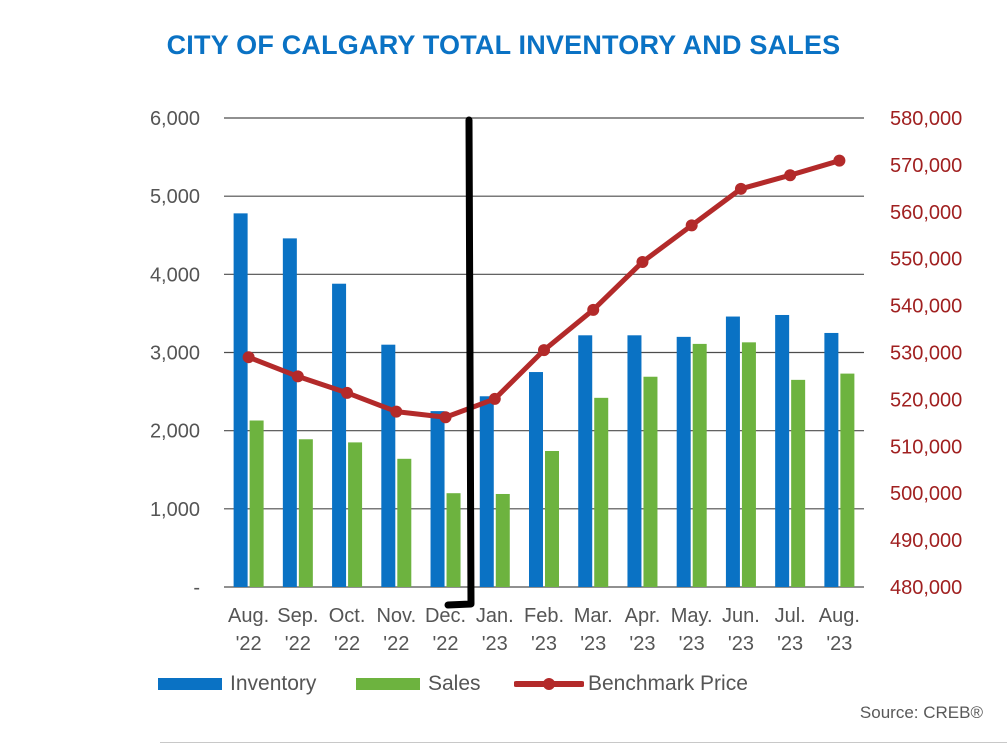  Describe the element at coordinates (175, 354) in the screenshot. I see `y-left-tick-label: 3,000` at that location.